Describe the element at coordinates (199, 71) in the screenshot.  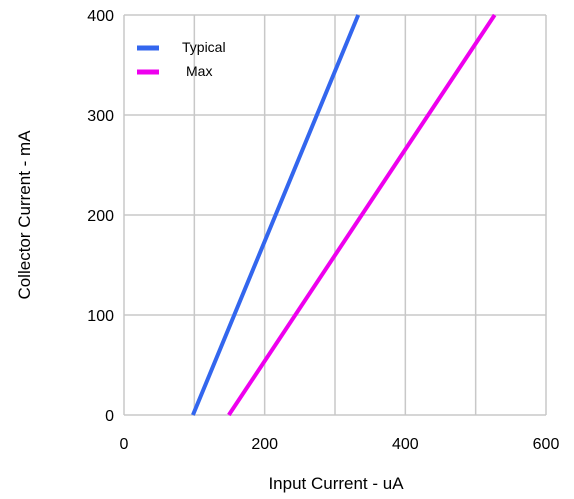
I see `legend-label-max: Max` at that location.